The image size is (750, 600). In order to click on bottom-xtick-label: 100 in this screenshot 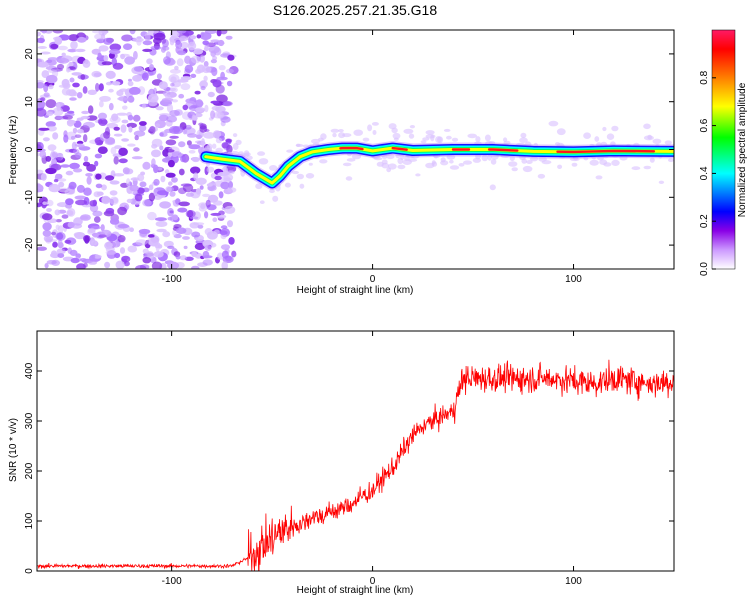, I will do `click(573, 581)`.